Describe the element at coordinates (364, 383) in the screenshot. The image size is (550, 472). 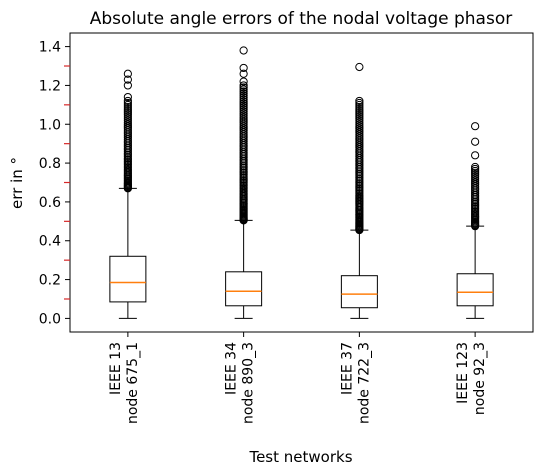
I see `x-tick-label-node: node 722_3` at that location.